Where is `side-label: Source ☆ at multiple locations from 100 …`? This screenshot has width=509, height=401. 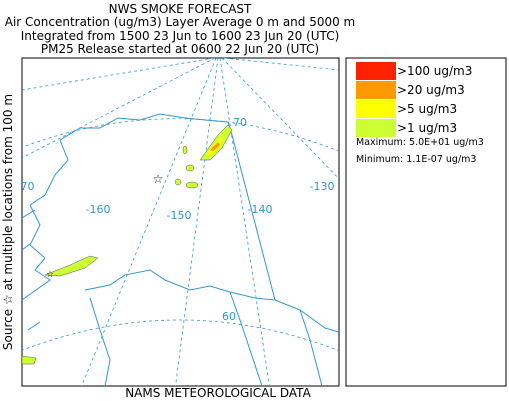 side-label: Source ☆ at multiple locations from 100 … is located at coordinates (8, 222).